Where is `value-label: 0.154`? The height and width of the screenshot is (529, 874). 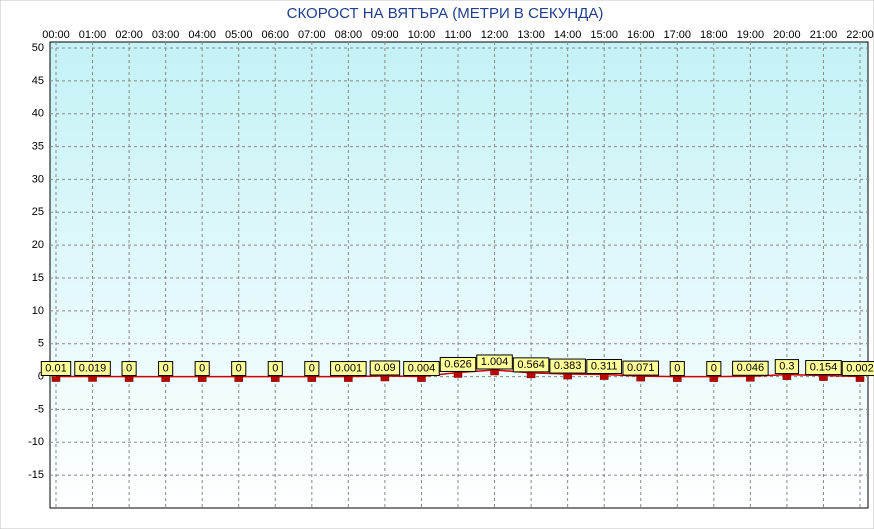
value-label: 0.154 is located at coordinates (824, 367).